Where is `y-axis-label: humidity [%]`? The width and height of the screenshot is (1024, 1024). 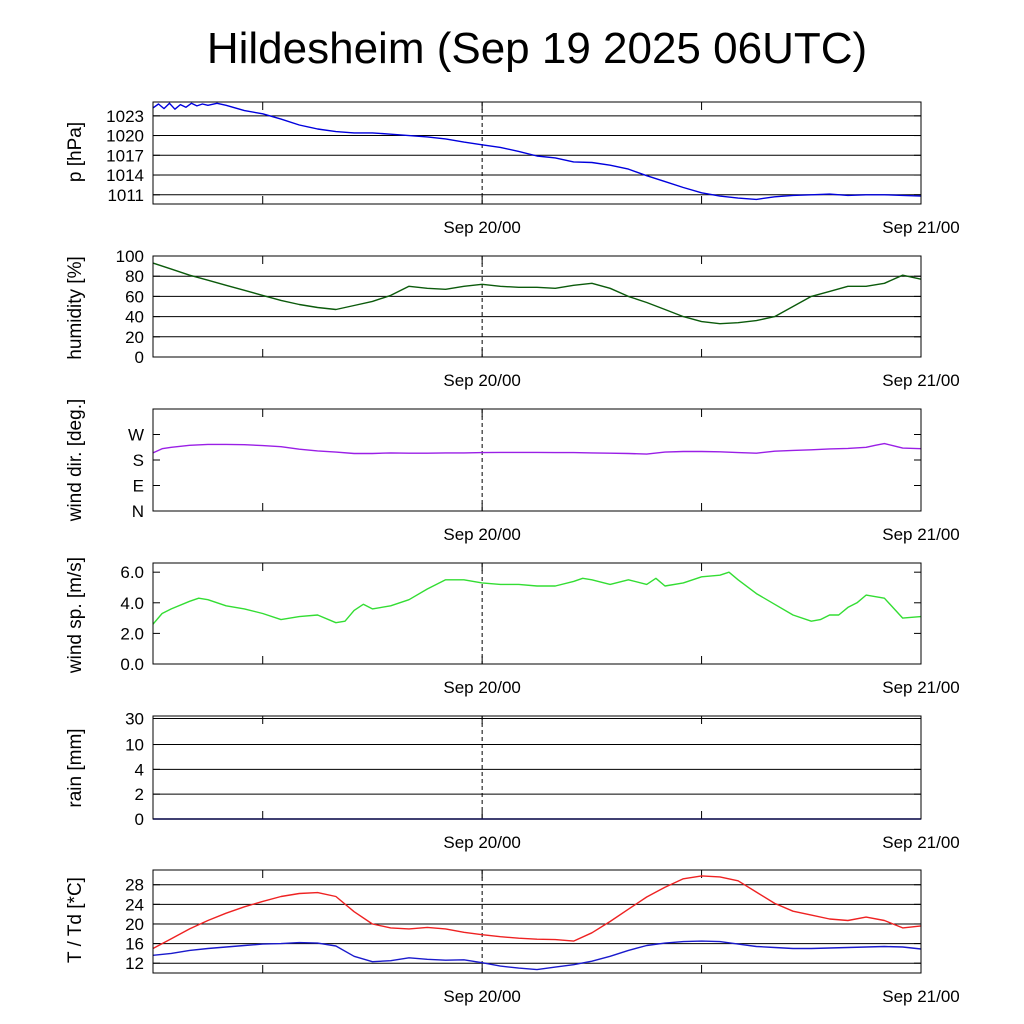 y-axis-label: humidity [%] is located at coordinates (75, 307).